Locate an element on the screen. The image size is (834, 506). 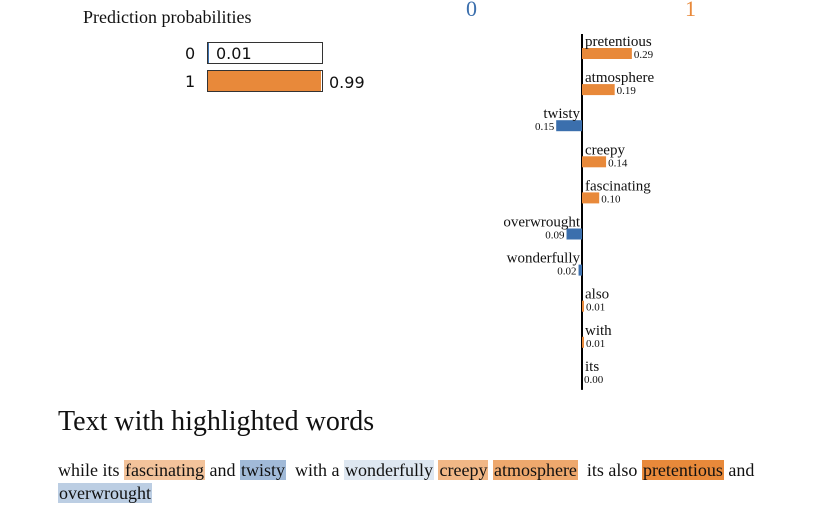
highlight-twisty: twisty is located at coordinates (262, 470).